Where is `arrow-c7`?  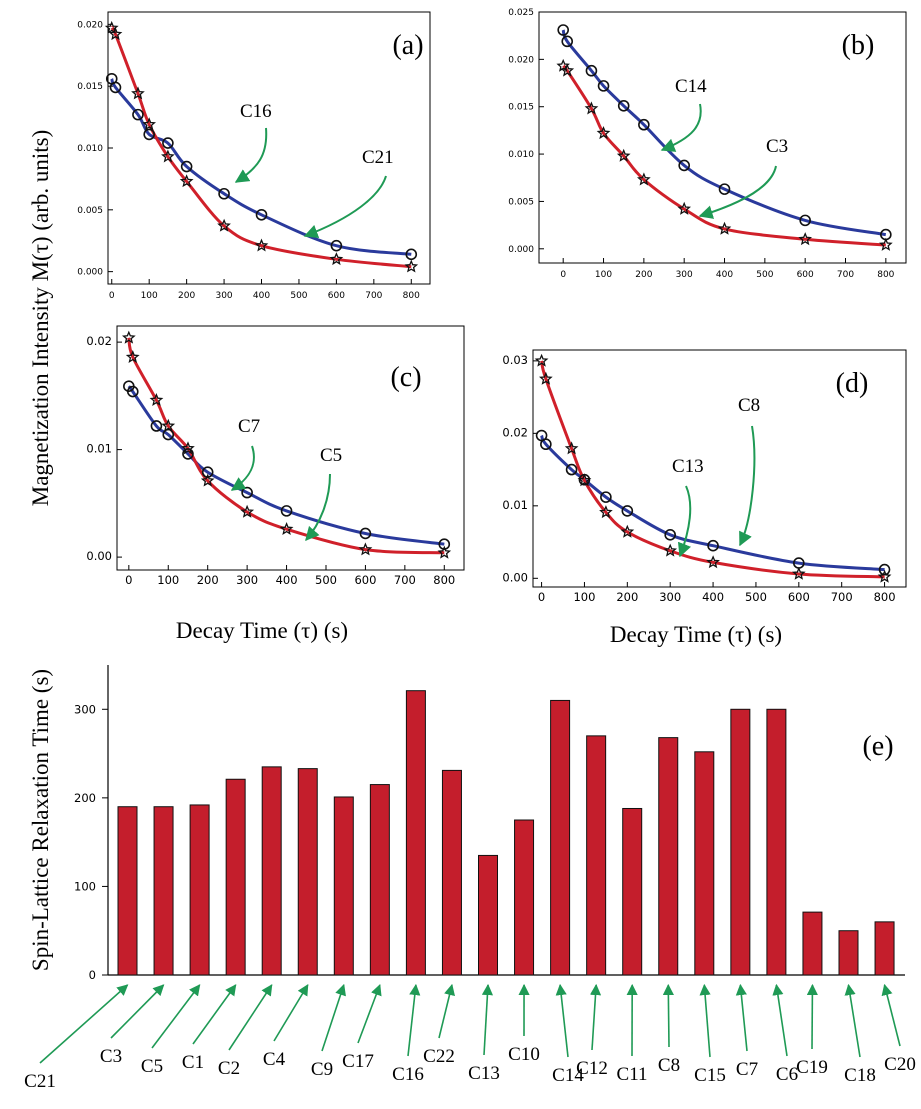
arrow-c7 is located at coordinates (242, 468).